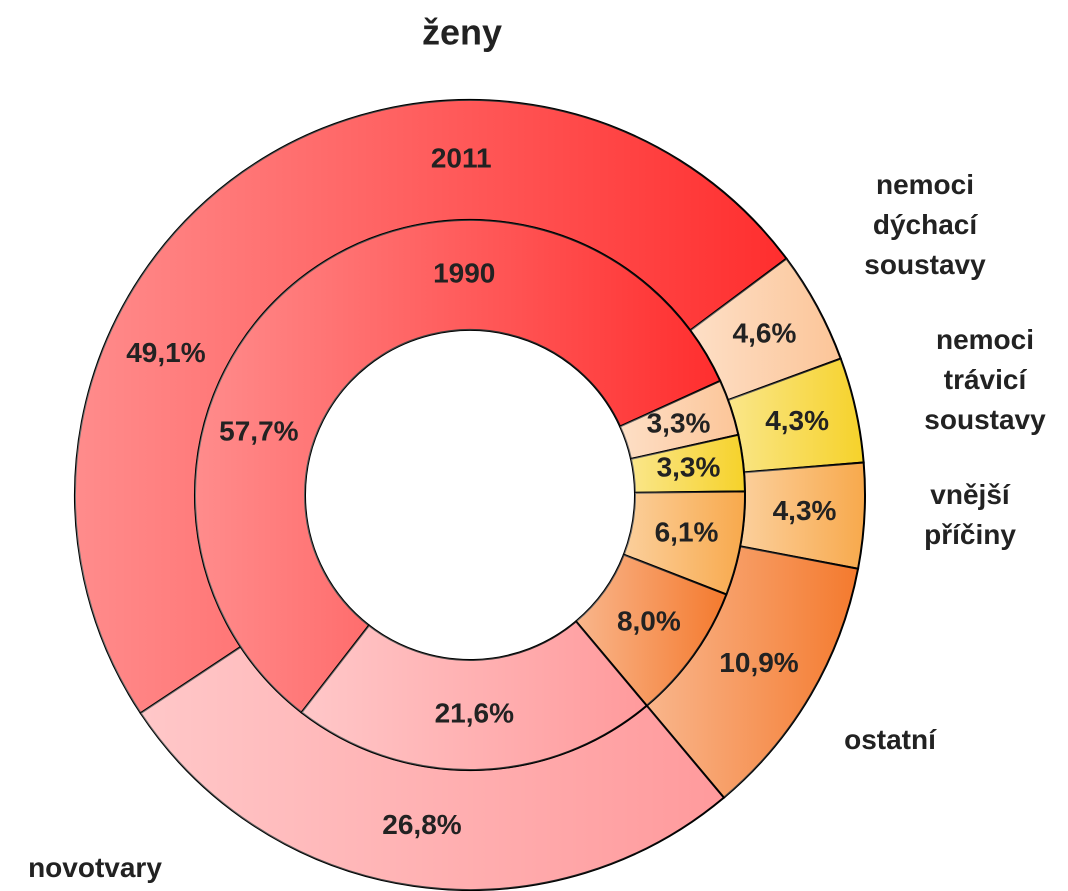 The height and width of the screenshot is (891, 1068). I want to click on ring-label: 2011, so click(461, 158).